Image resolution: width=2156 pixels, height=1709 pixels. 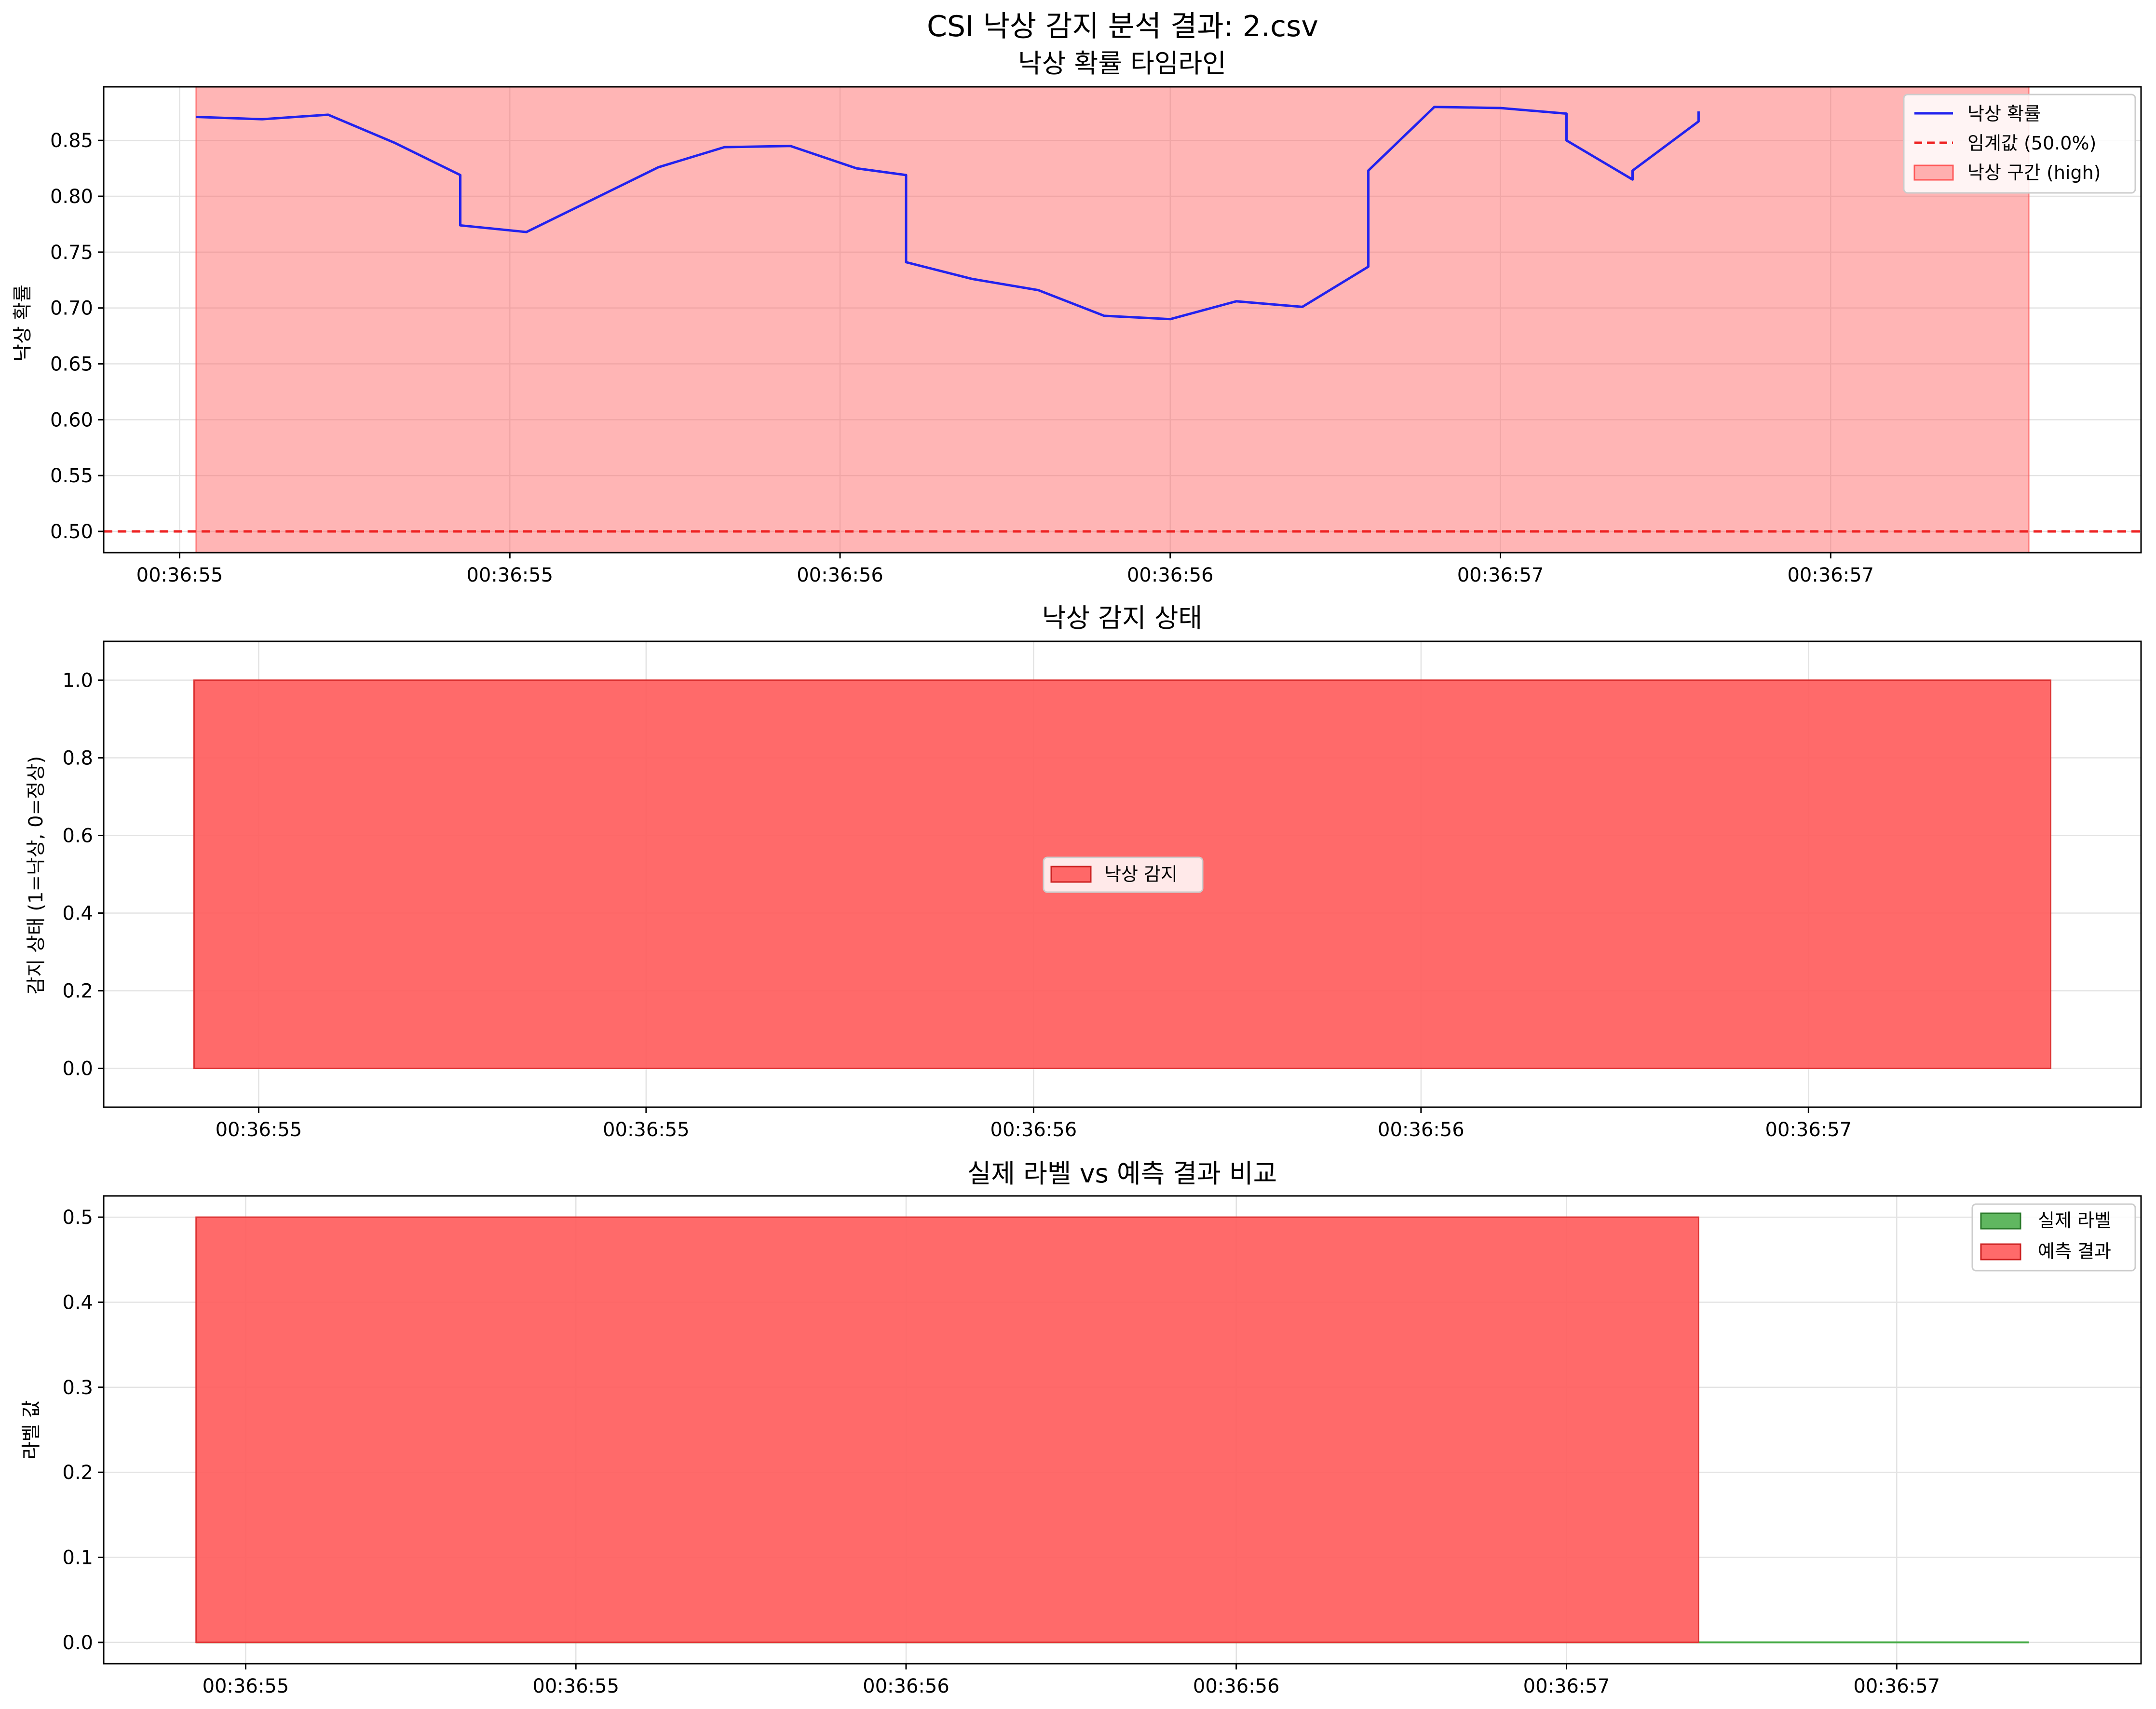 I want to click on y-tick-label: 0.1, so click(x=77, y=1558).